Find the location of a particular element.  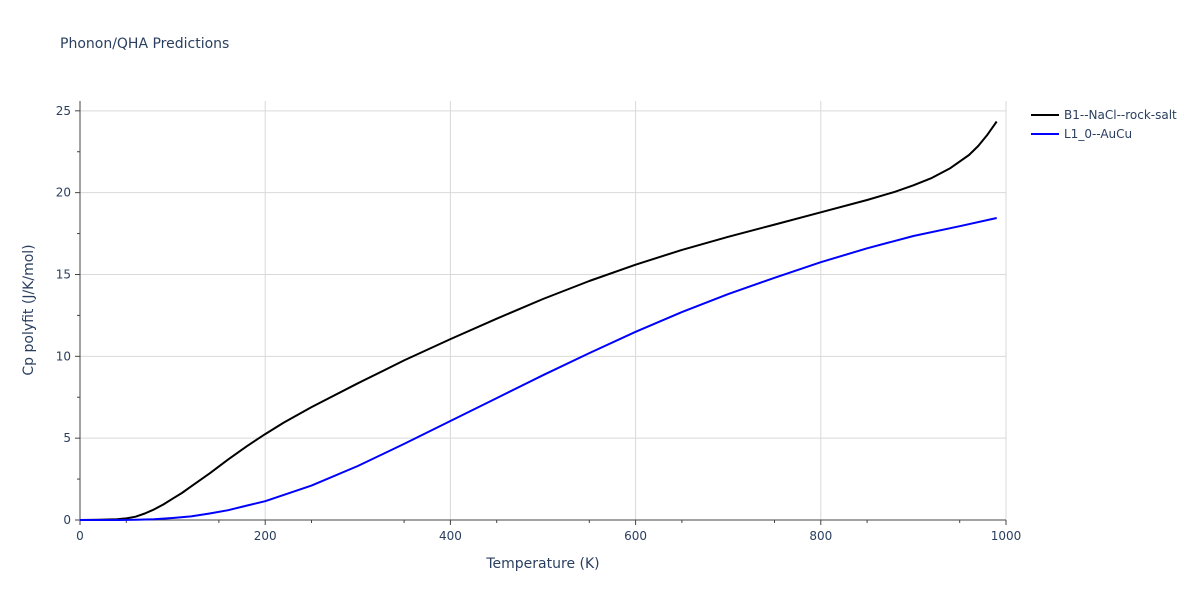

y-tick-label: 20 is located at coordinates (63, 193).